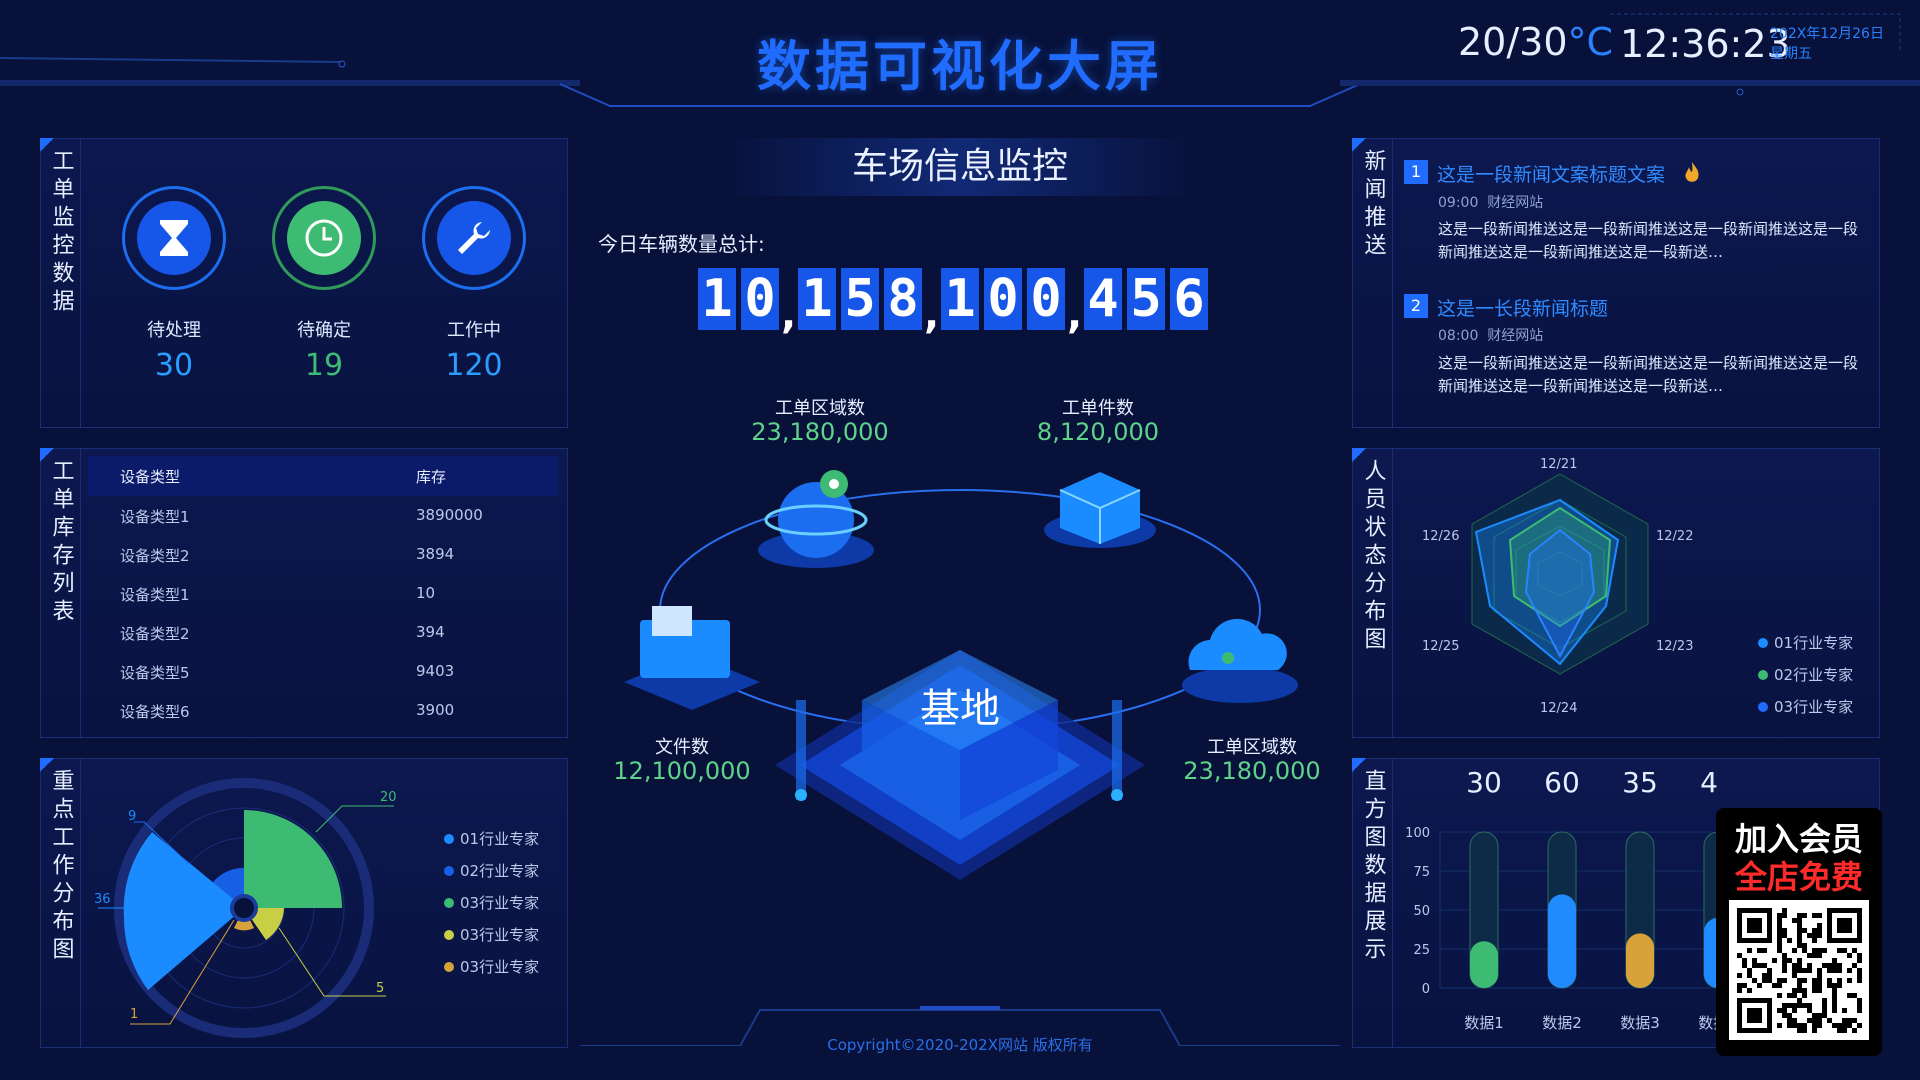 Image resolution: width=1920 pixels, height=1080 pixels. Describe the element at coordinates (1098, 408) in the screenshot. I see `metric-label-orders: 工单件数` at that location.